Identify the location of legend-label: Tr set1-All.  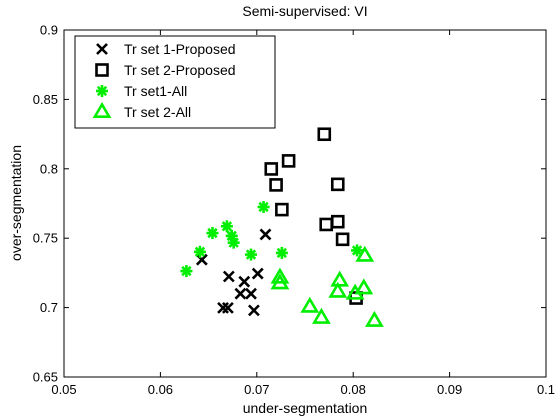
(155, 91).